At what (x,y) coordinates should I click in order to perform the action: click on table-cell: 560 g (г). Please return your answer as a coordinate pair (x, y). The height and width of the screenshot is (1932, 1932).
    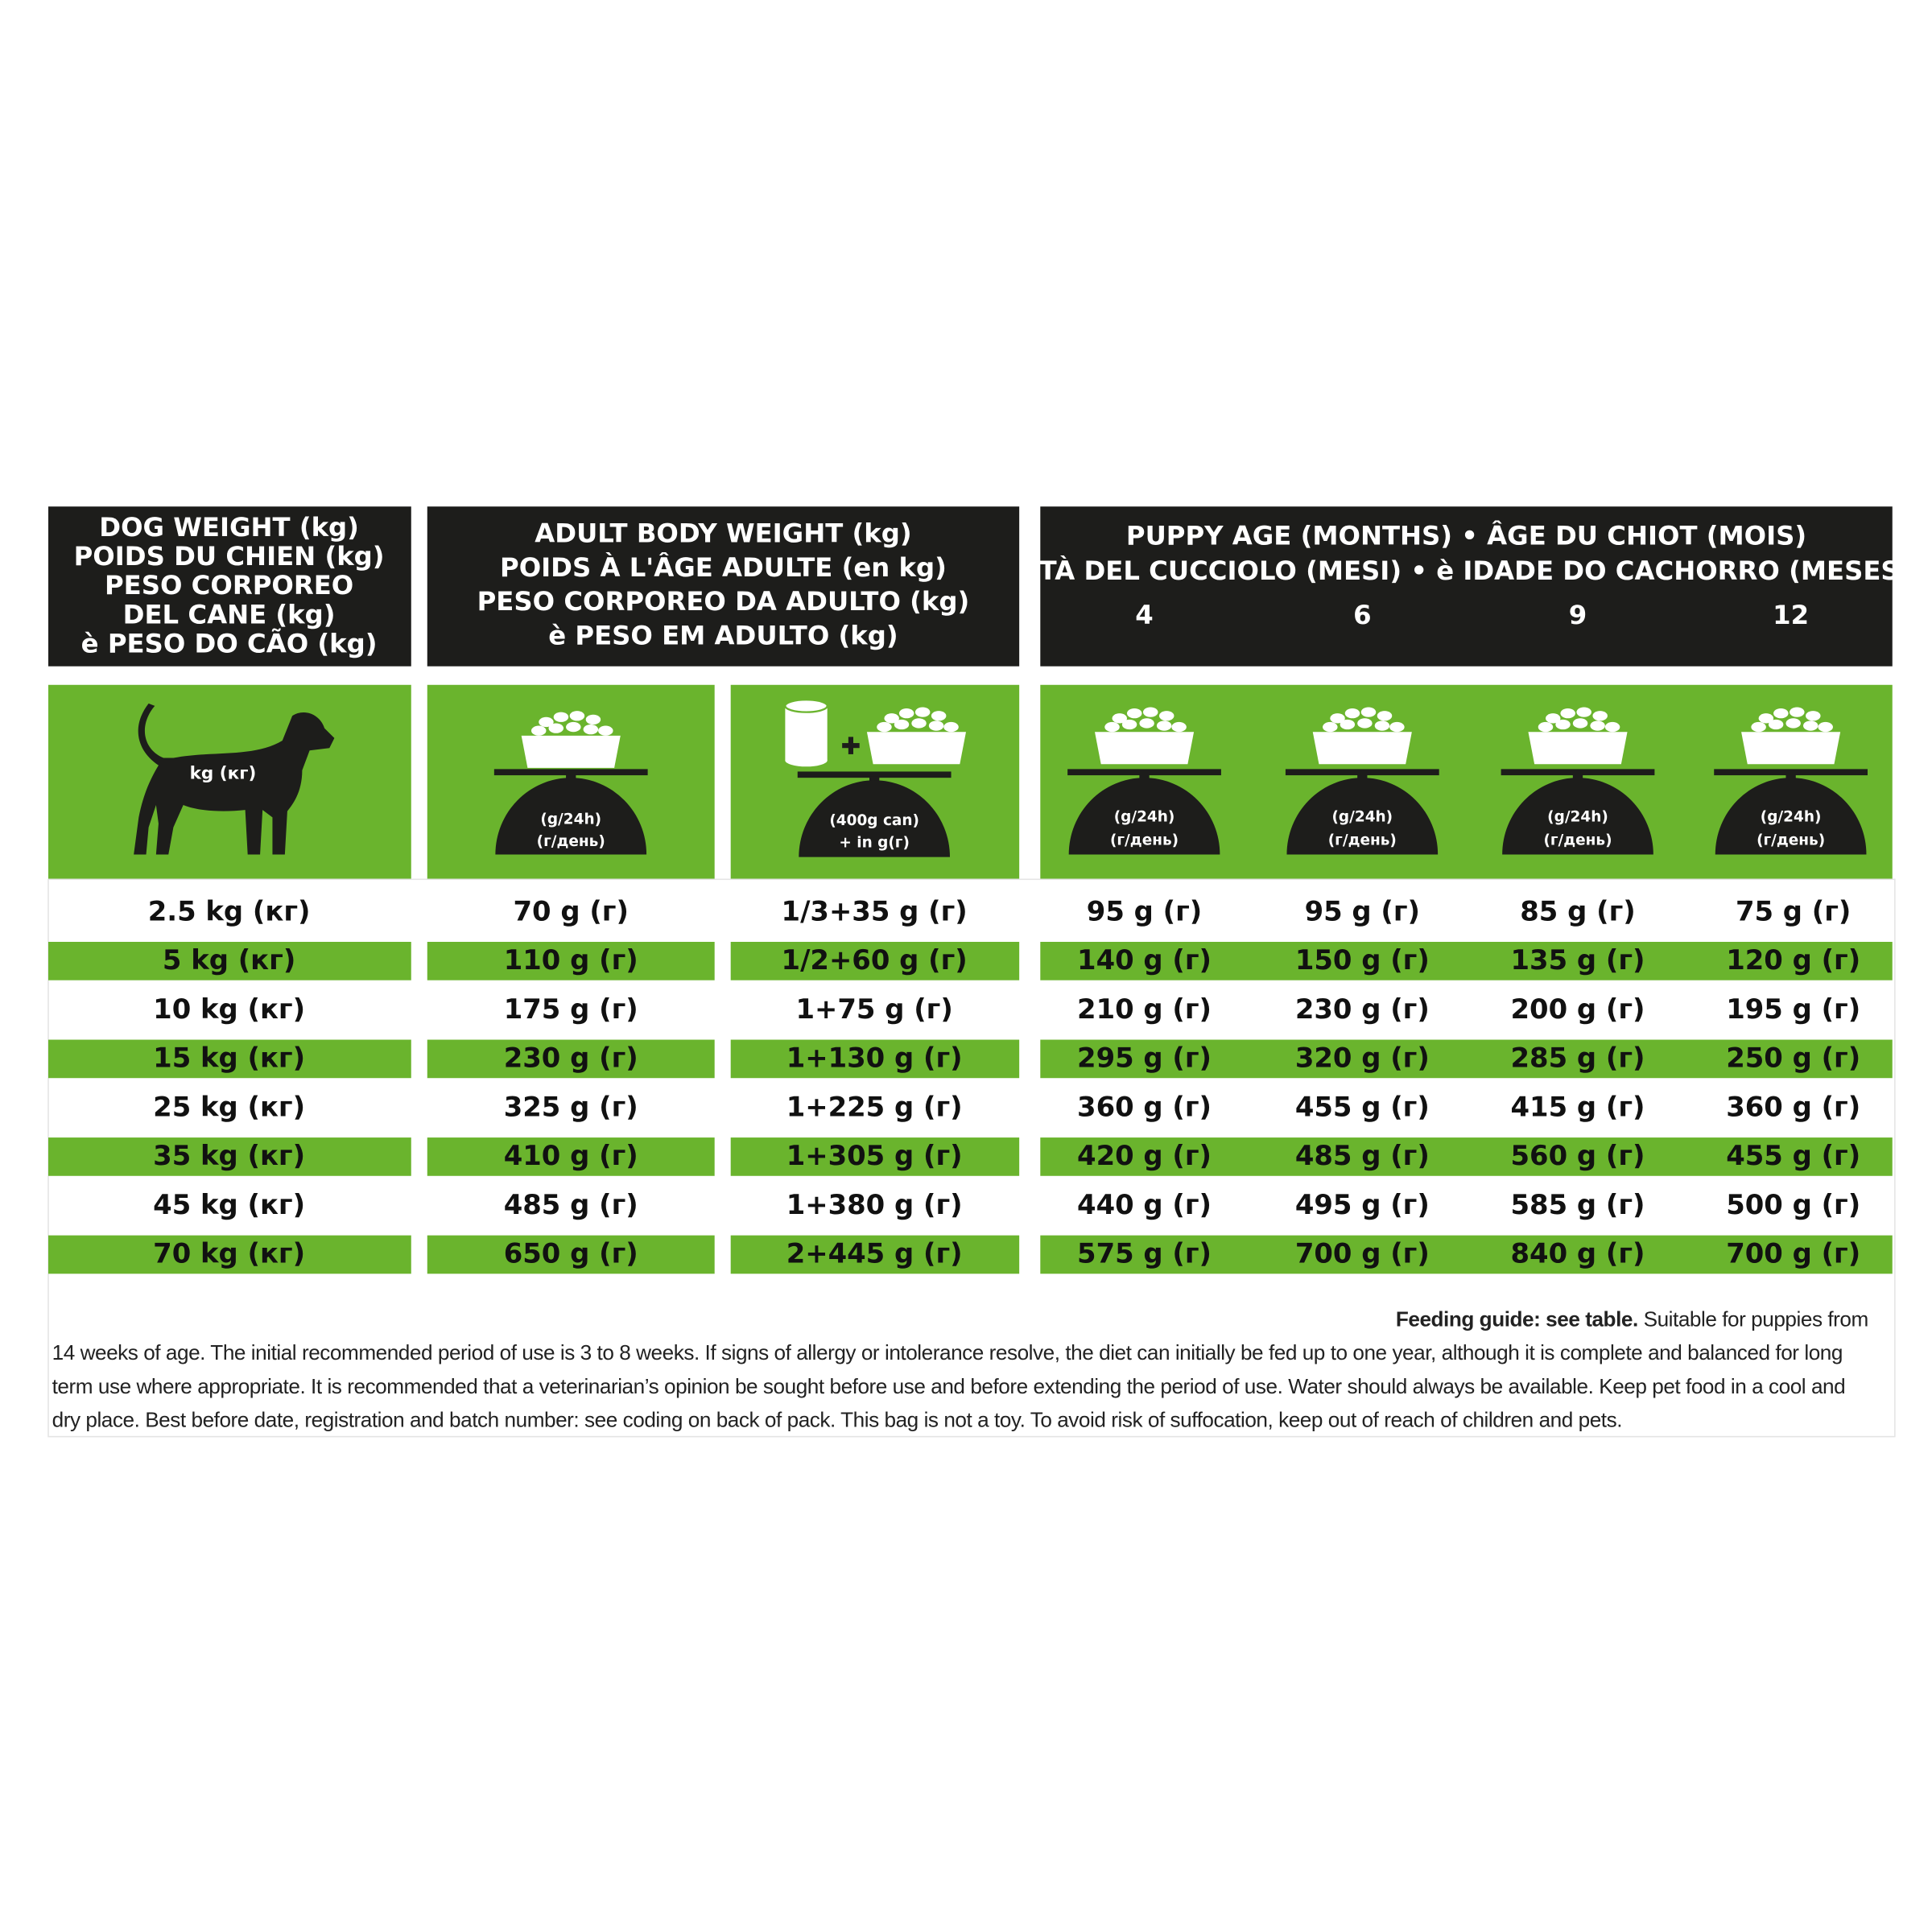
    Looking at the image, I should click on (1578, 1155).